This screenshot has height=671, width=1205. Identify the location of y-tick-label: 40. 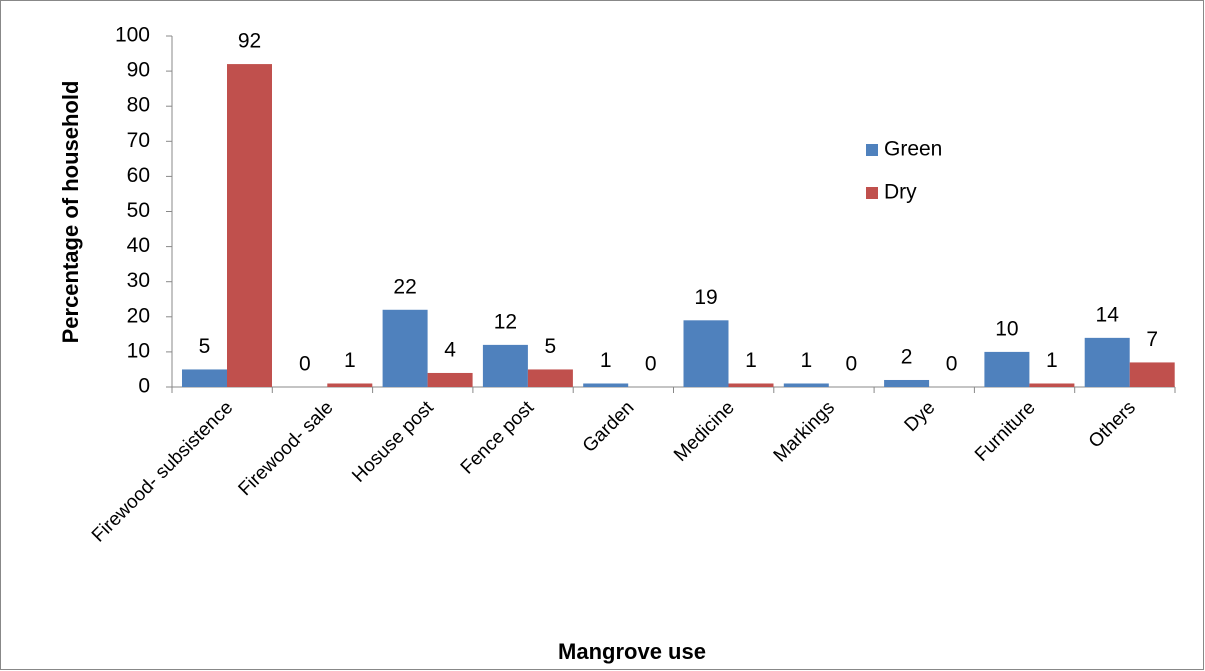
(138, 245).